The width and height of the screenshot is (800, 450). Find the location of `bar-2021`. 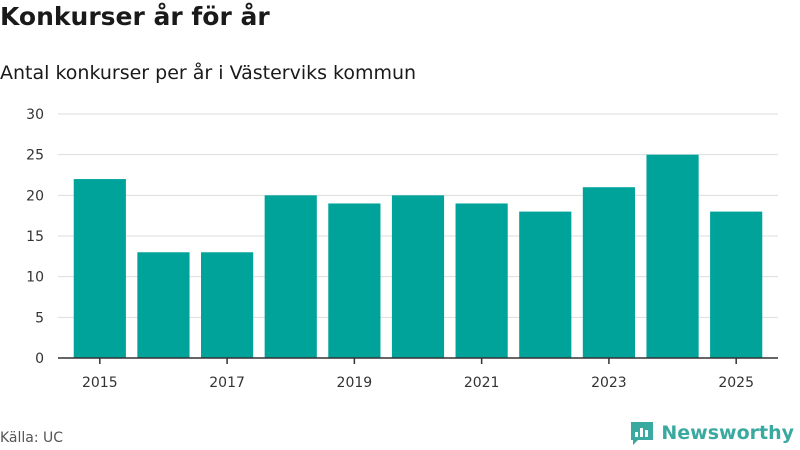

bar-2021 is located at coordinates (481, 280).